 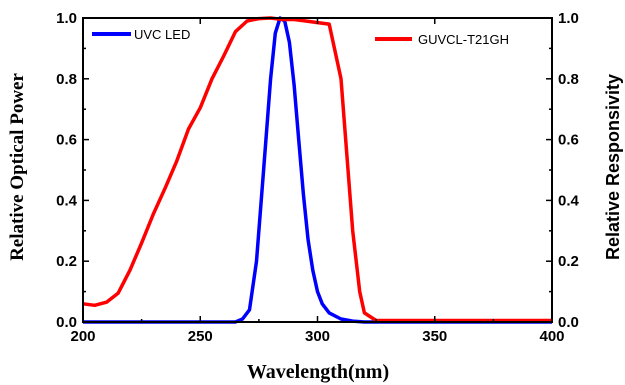 I want to click on y-tick-label-left: 1.0, so click(x=66, y=18).